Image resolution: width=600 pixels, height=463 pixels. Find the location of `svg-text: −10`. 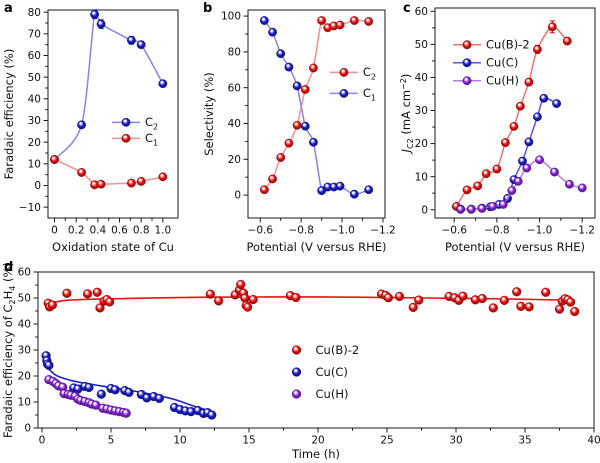

svg-text: −10 is located at coordinates (30, 208).